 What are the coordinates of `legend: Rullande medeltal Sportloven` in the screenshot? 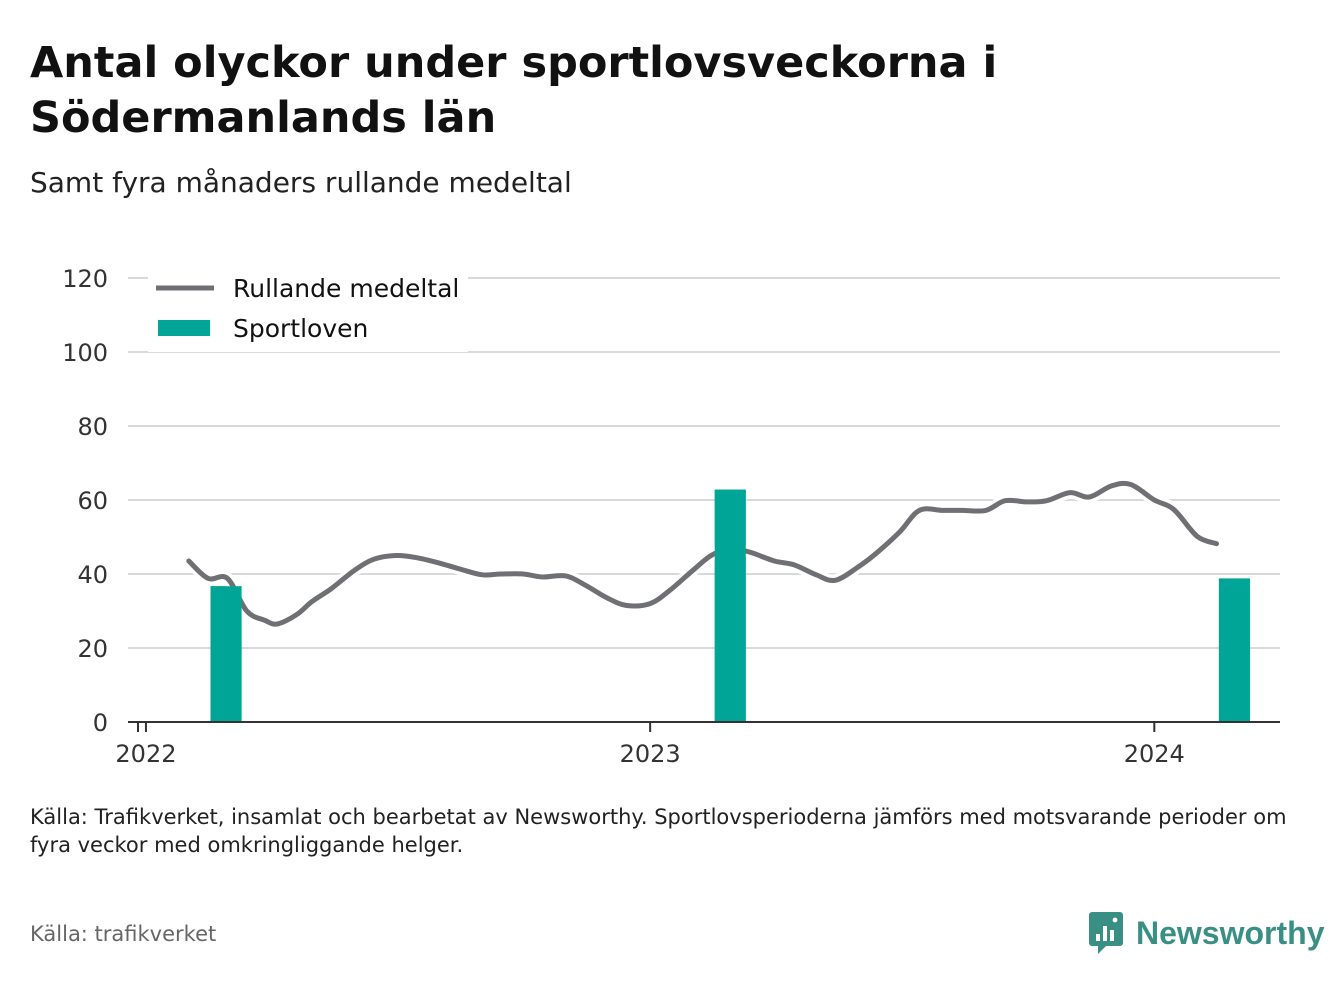 It's located at (308, 307).